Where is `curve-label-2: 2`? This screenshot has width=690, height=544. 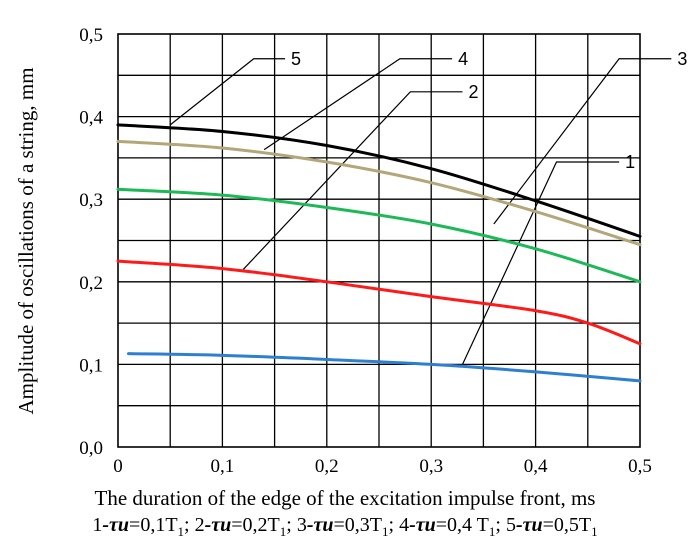 curve-label-2: 2 is located at coordinates (474, 92).